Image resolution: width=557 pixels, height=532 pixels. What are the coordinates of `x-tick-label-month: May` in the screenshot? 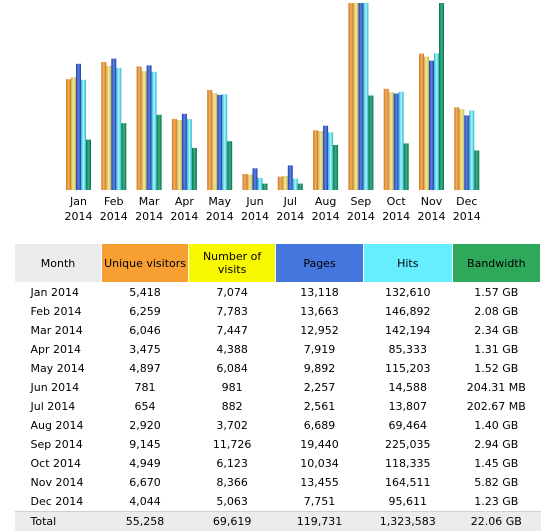 It's located at (219, 201).